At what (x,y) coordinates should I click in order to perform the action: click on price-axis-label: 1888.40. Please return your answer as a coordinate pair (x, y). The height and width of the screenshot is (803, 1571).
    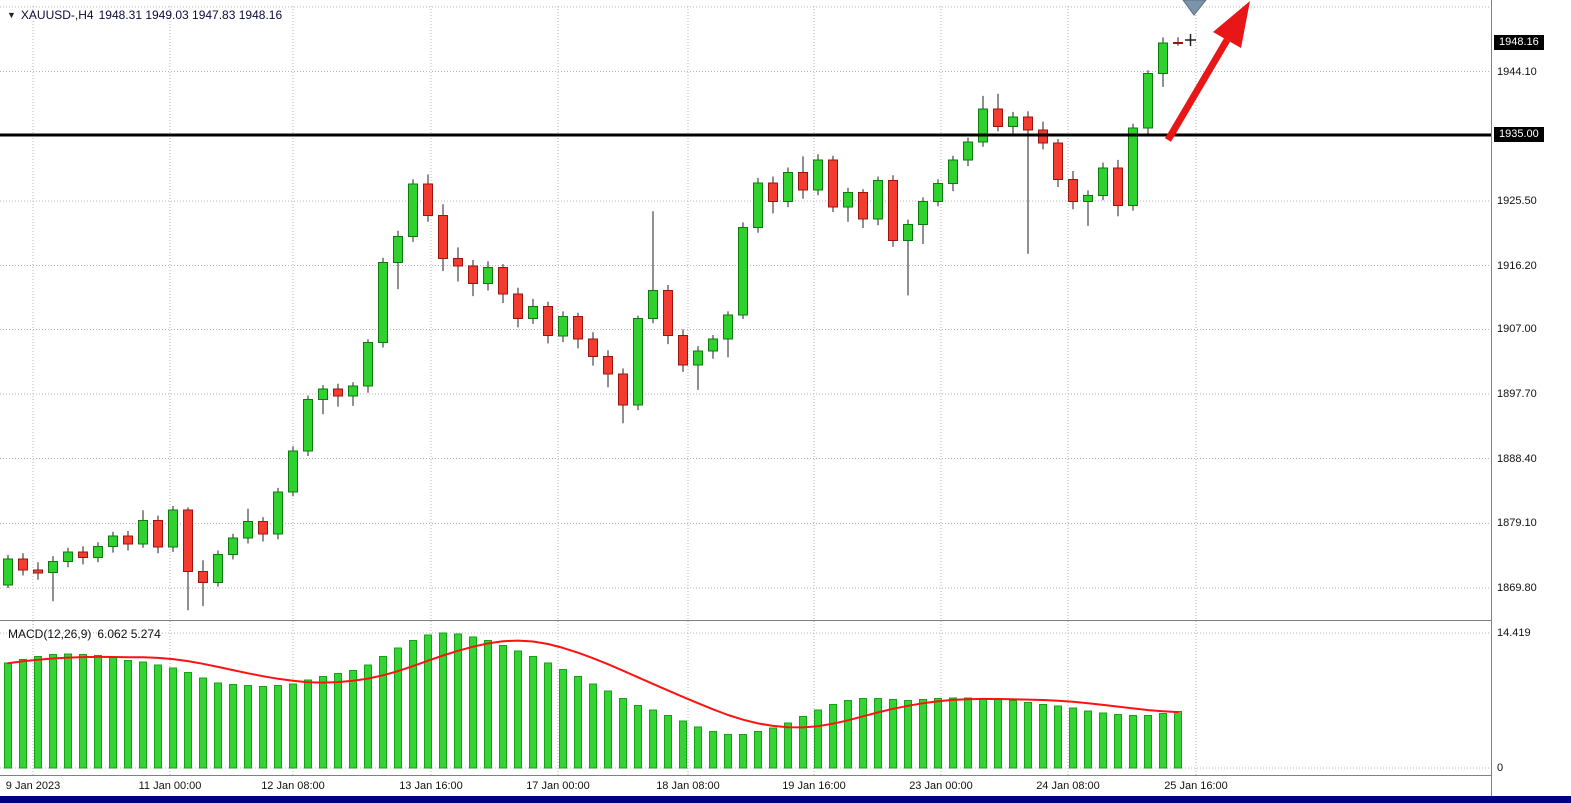
    Looking at the image, I should click on (1517, 458).